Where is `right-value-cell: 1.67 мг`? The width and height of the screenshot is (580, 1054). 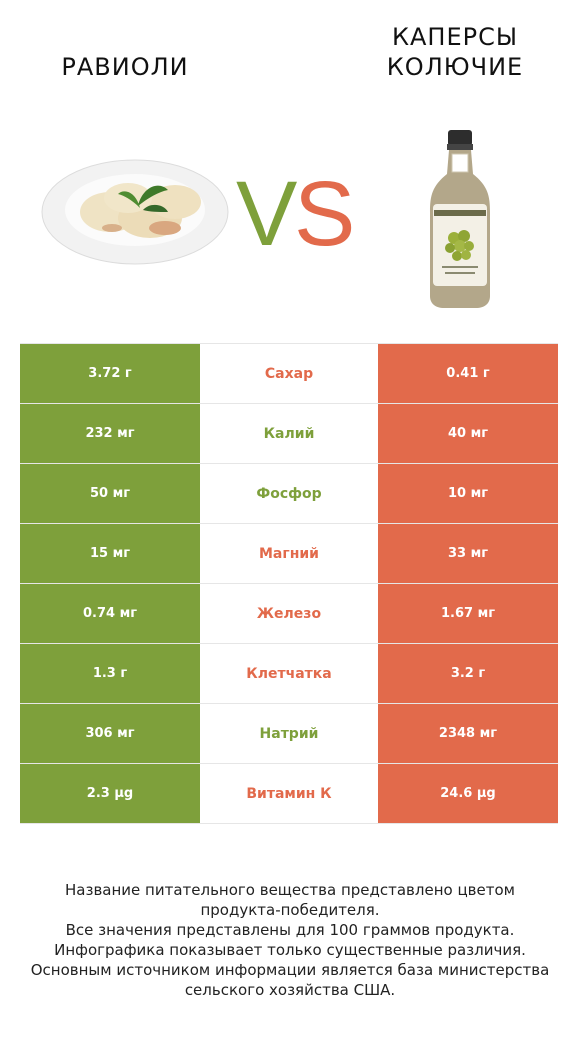
right-value-cell: 1.67 мг is located at coordinates (468, 613).